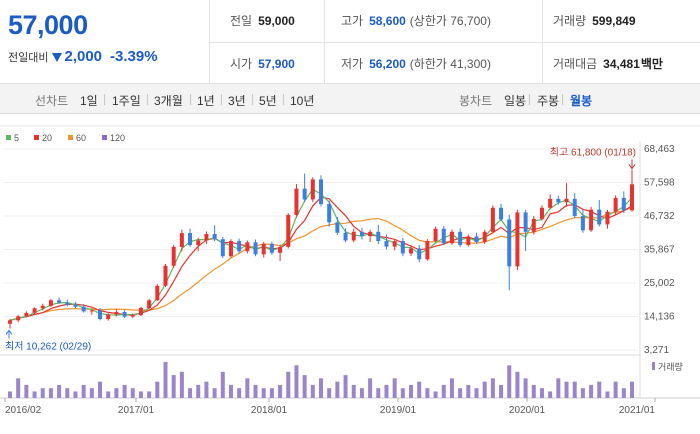  Describe the element at coordinates (269, 410) in the screenshot. I see `x-tick-label: 2018/01` at that location.